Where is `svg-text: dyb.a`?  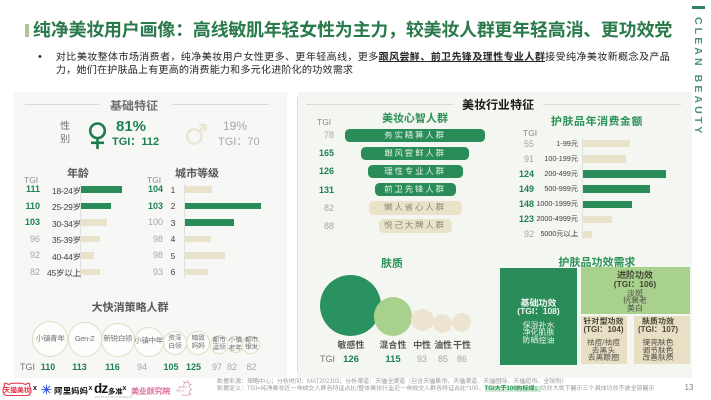 svg-text: dyb.a is located at coordinates (180, 391).